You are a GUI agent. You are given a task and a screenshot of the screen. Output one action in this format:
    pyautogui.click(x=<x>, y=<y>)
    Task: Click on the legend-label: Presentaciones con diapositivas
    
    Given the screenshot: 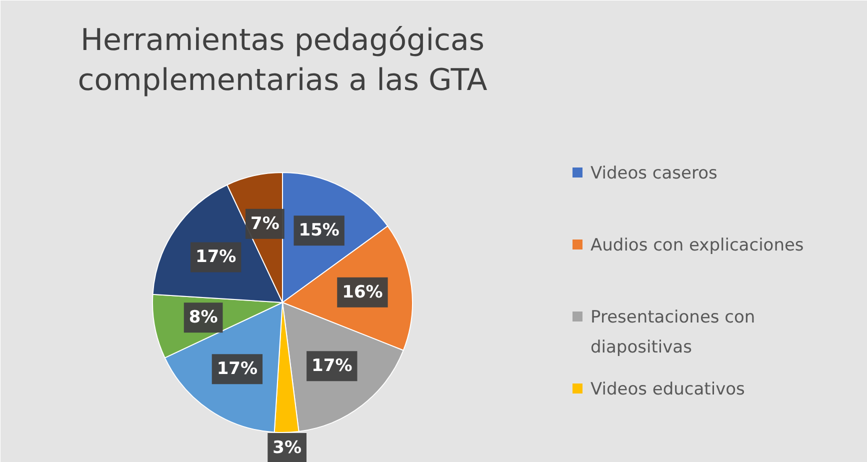 What is the action you would take?
    pyautogui.click(x=673, y=333)
    